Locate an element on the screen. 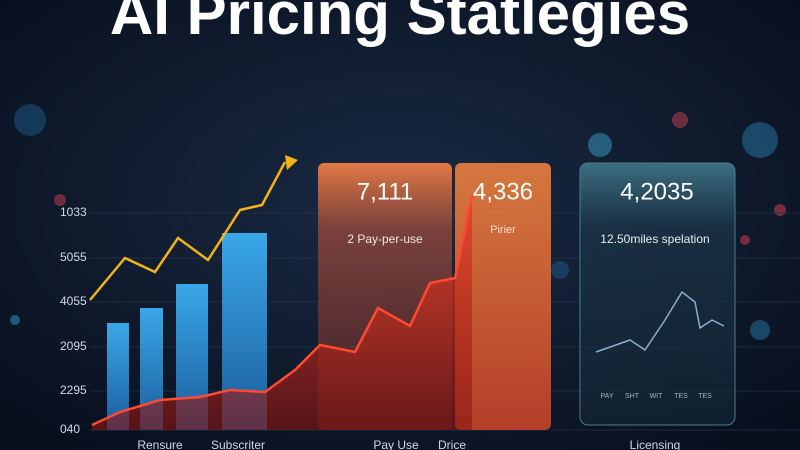 This screenshot has width=800, height=450. mini-axis-label: SHT is located at coordinates (632, 396).